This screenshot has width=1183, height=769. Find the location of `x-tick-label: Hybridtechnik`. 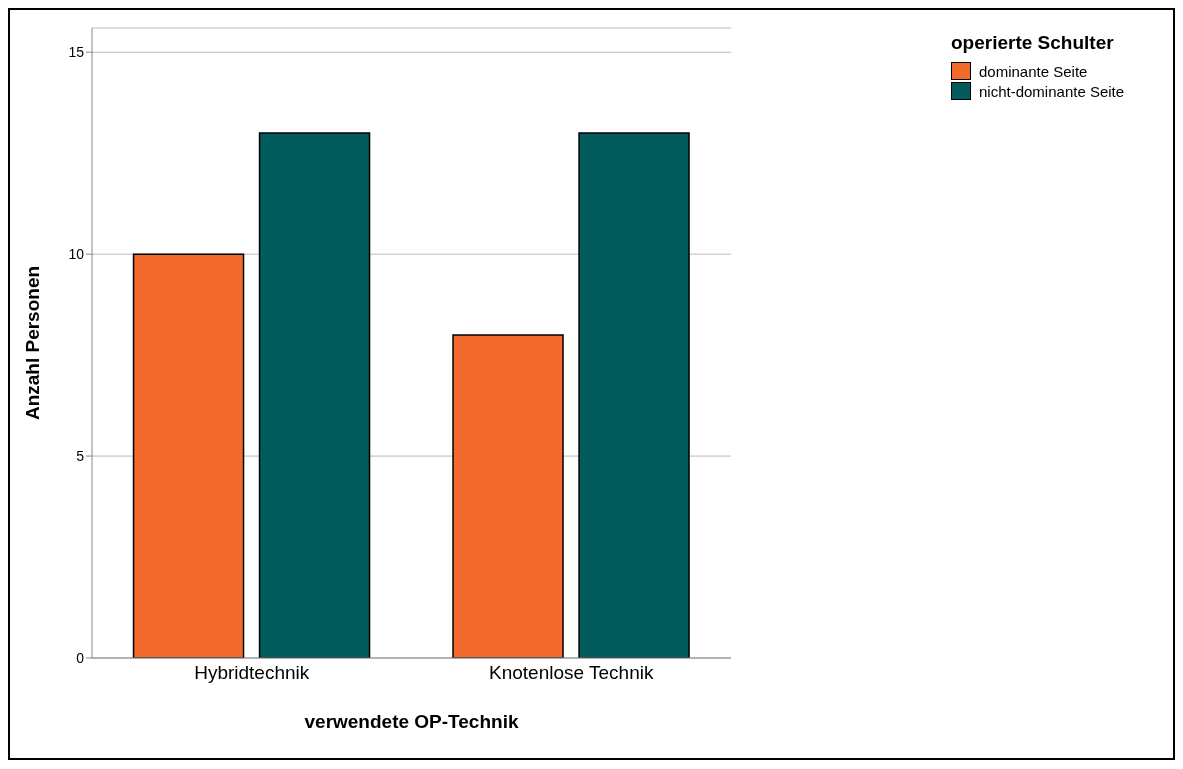

x-tick-label: Hybridtechnik is located at coordinates (252, 673).